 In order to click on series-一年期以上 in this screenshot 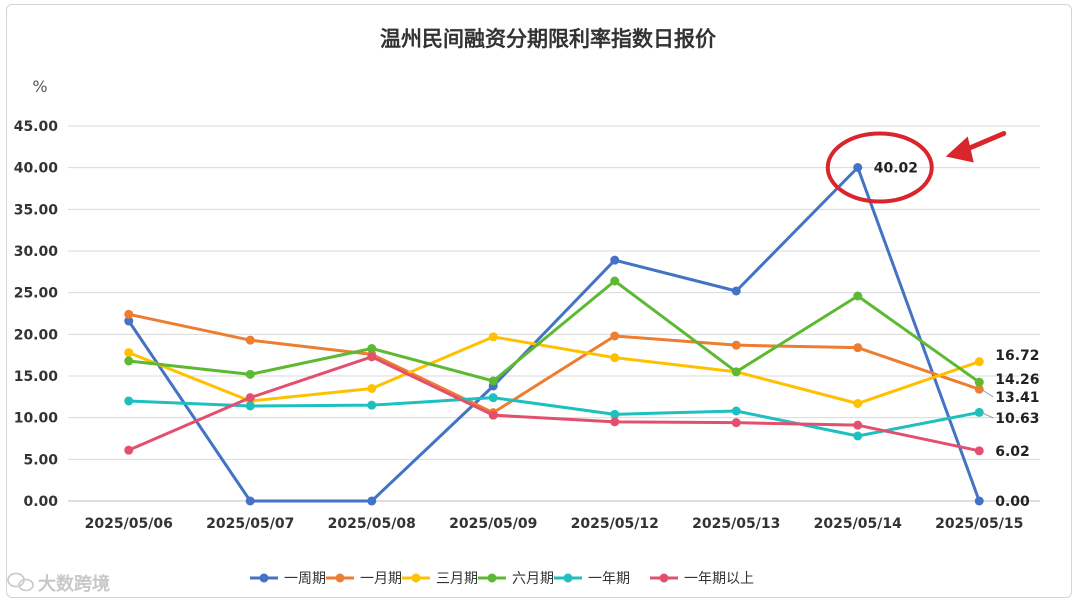, I will do `click(554, 404)`.